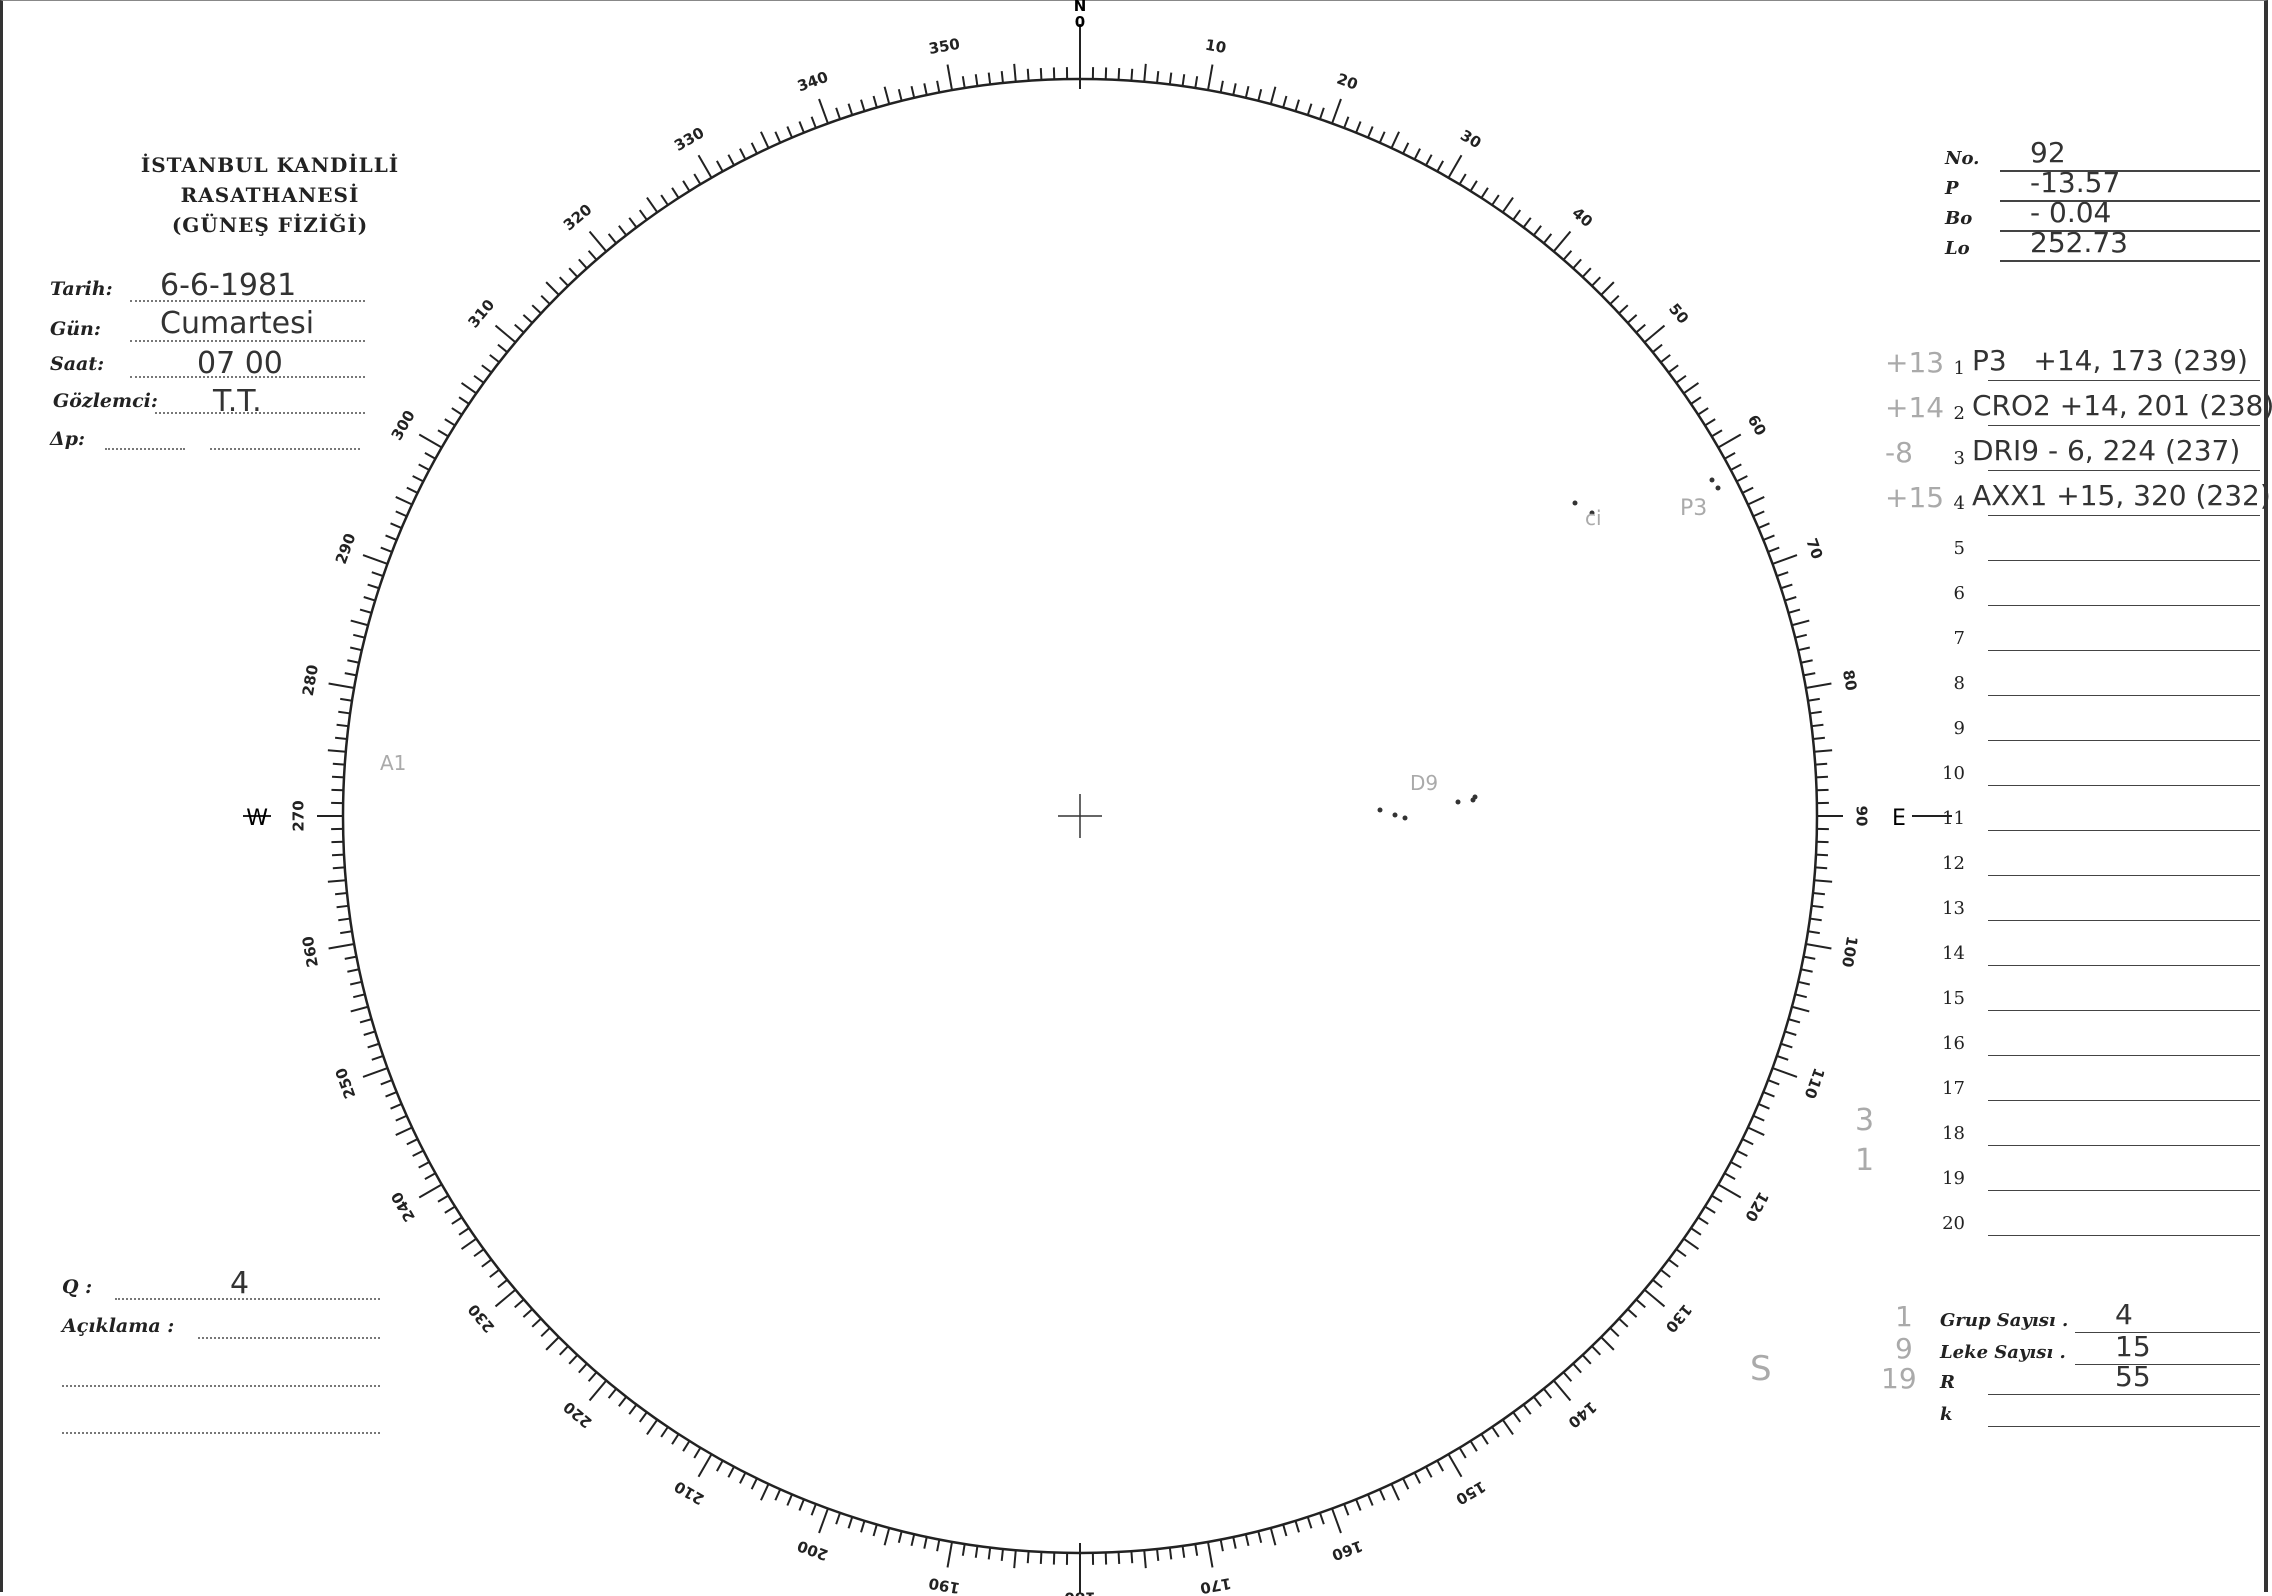  Describe the element at coordinates (1946, 1414) in the screenshot. I see `summary-label: k` at that location.